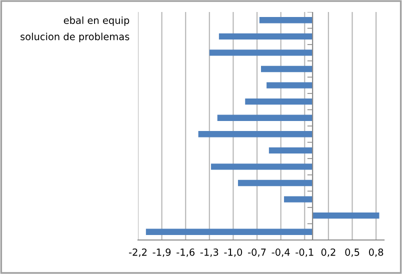  Describe the element at coordinates (305, 252) in the screenshot. I see `x-tick-label: -0,1` at that location.